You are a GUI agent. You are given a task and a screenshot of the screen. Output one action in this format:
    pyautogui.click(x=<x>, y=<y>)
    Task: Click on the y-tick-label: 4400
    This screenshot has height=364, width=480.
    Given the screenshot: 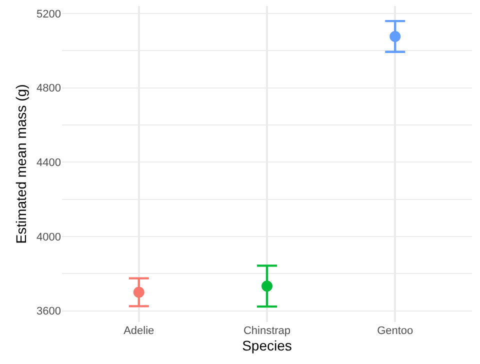 What is the action you would take?
    pyautogui.click(x=48, y=162)
    